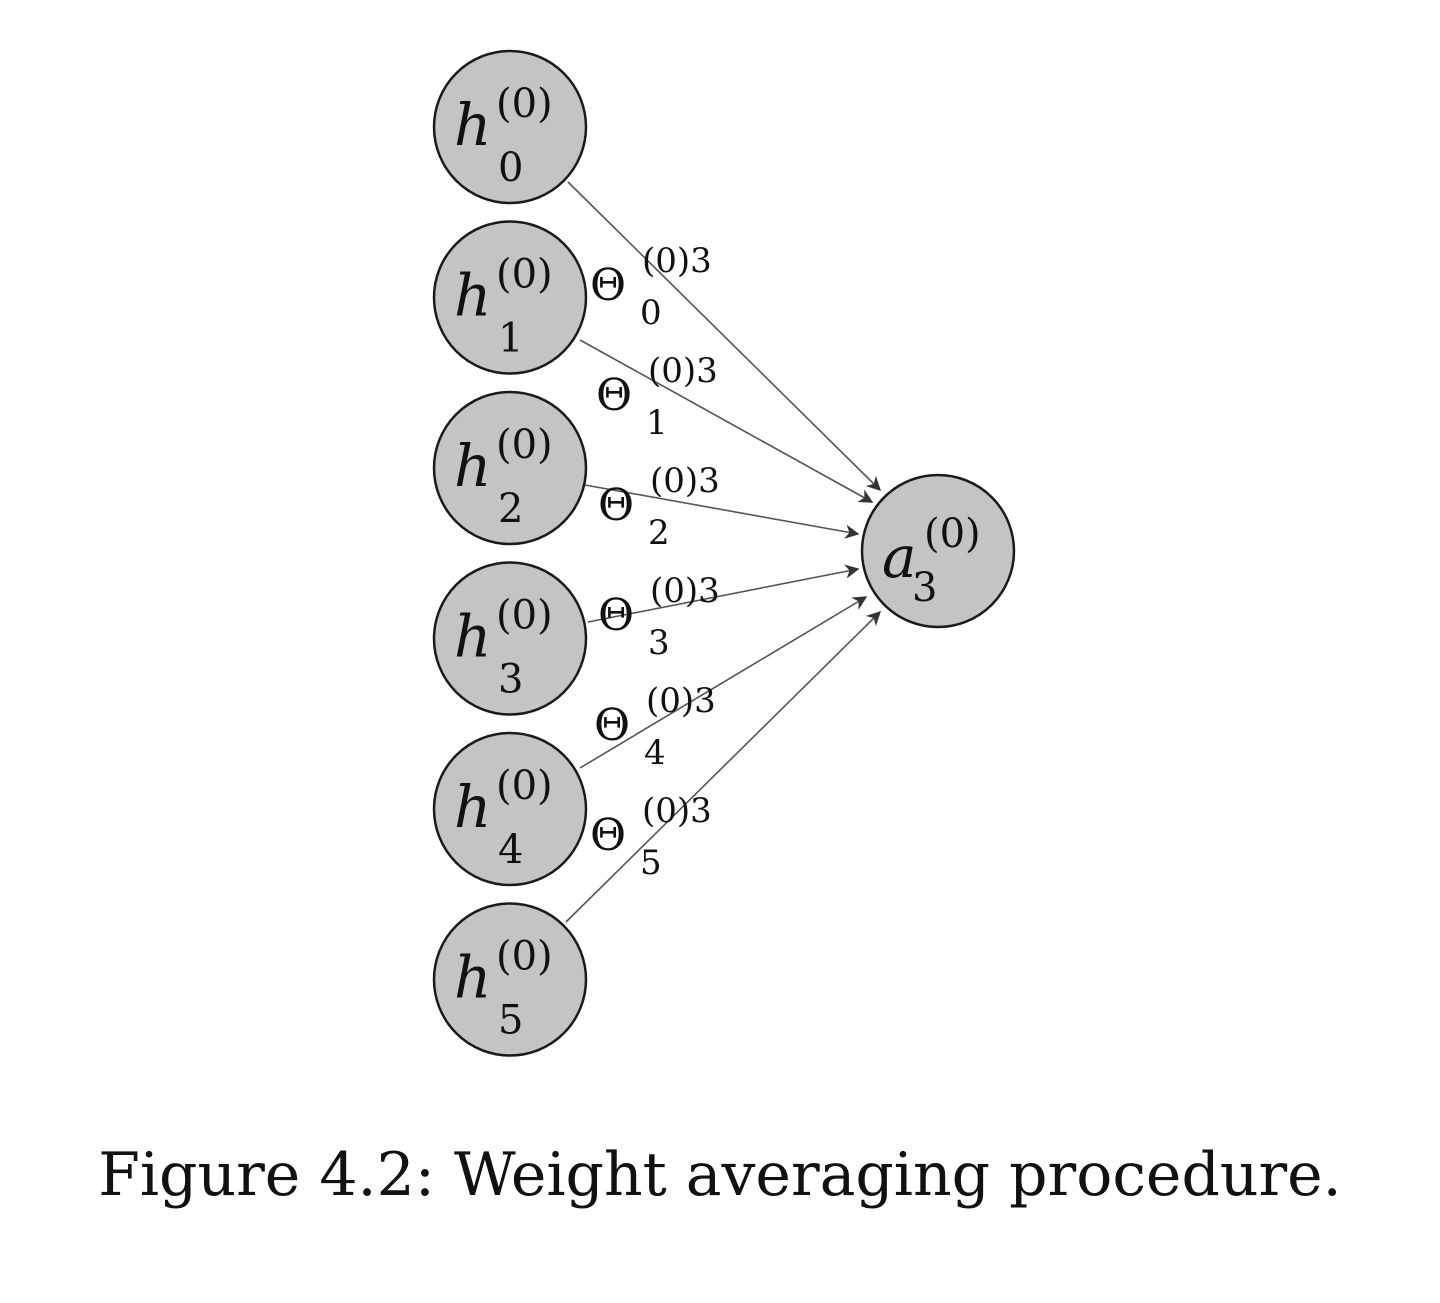  Describe the element at coordinates (524, 616) in the screenshot. I see `input-node-3-label-superscript: (0)` at that location.